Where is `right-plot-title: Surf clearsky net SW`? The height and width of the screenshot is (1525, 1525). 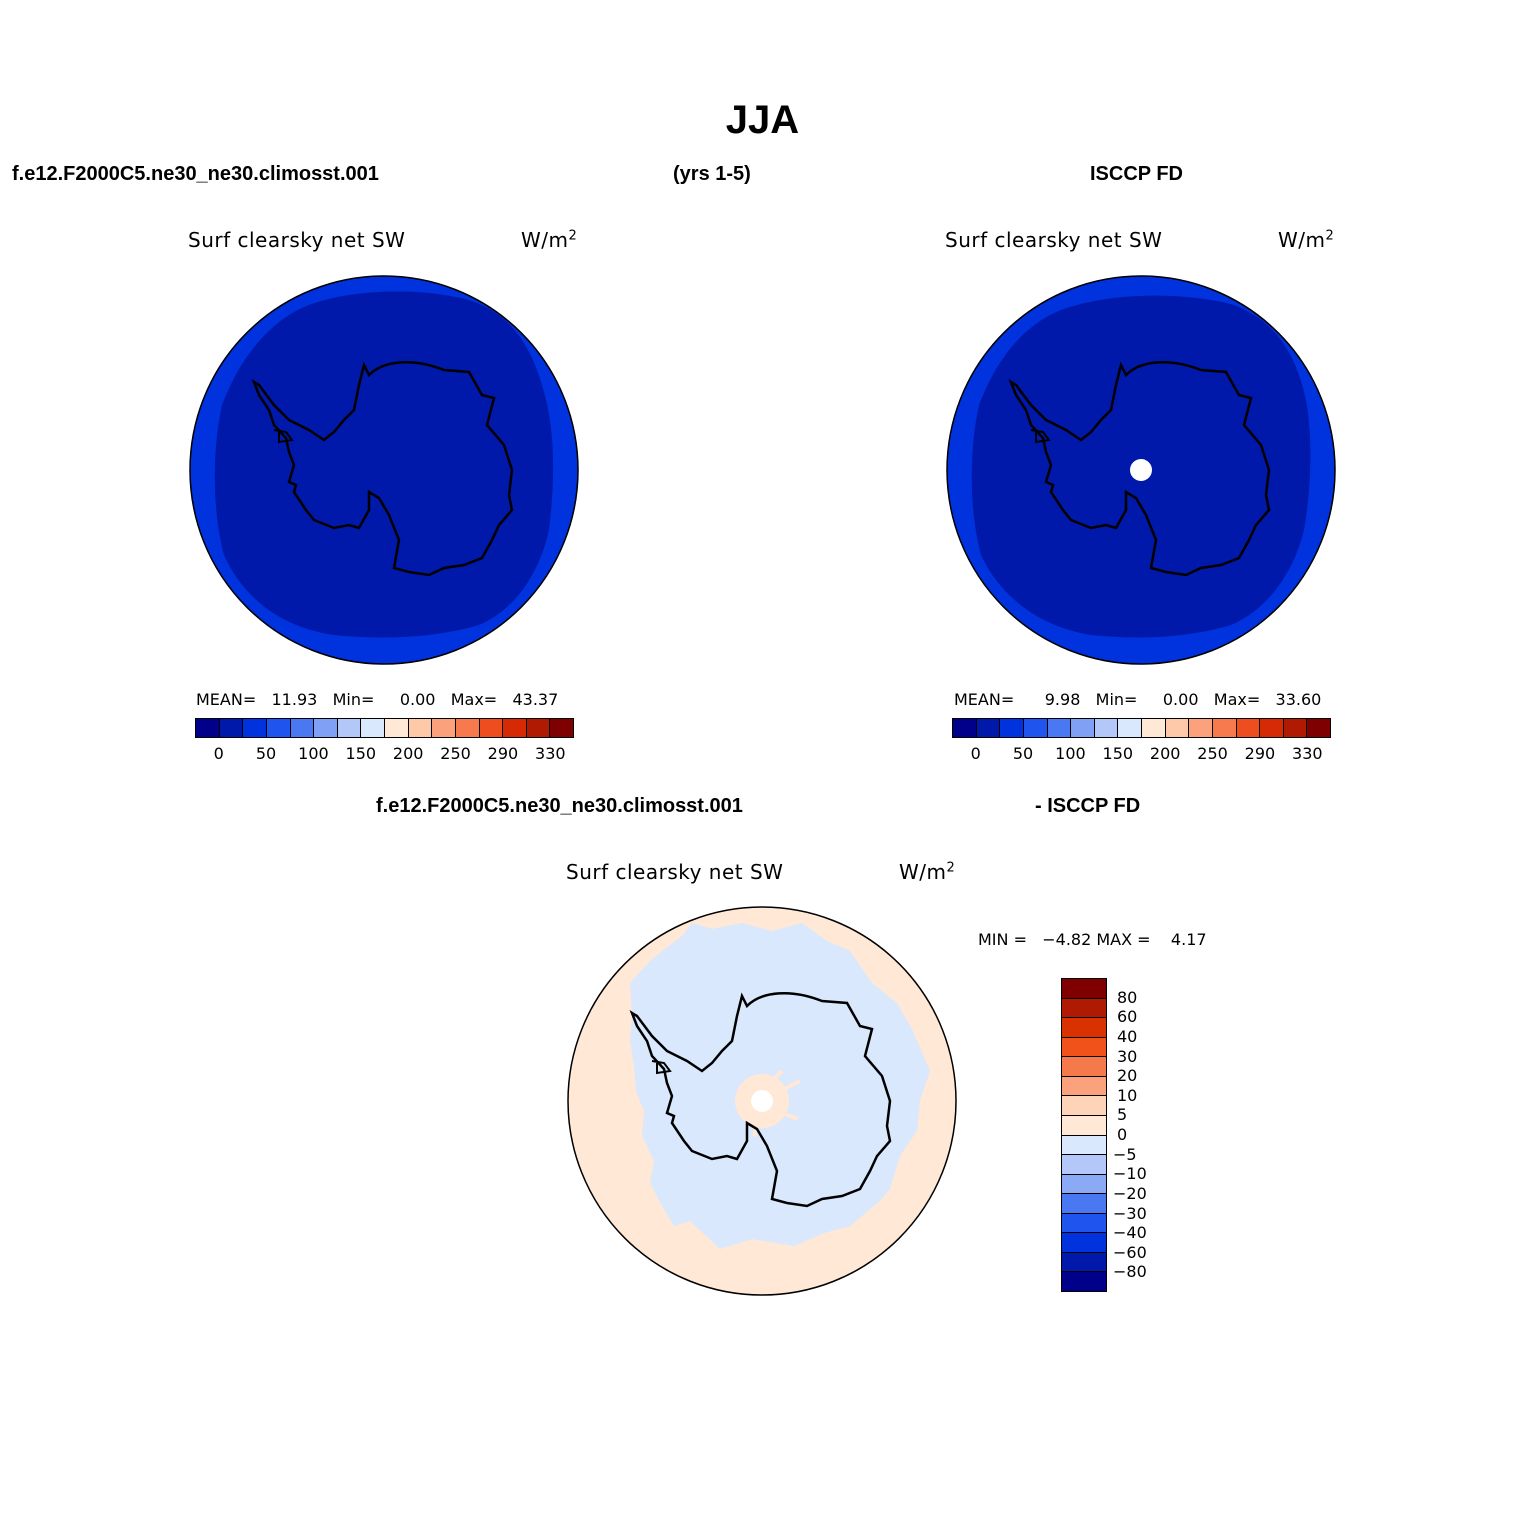
right-plot-title: Surf clearsky net SW is located at coordinates (1054, 240).